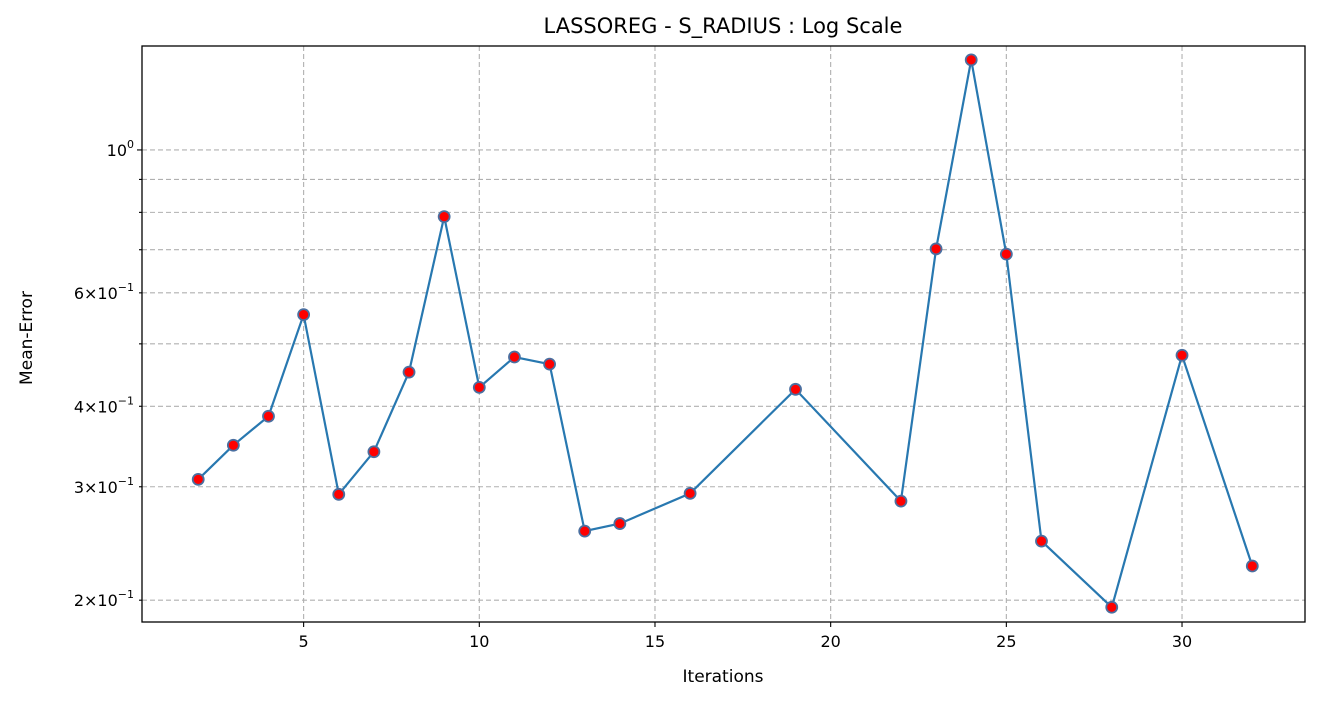 This screenshot has width=1319, height=701. I want to click on x-tick-label: 30, so click(1182, 641).